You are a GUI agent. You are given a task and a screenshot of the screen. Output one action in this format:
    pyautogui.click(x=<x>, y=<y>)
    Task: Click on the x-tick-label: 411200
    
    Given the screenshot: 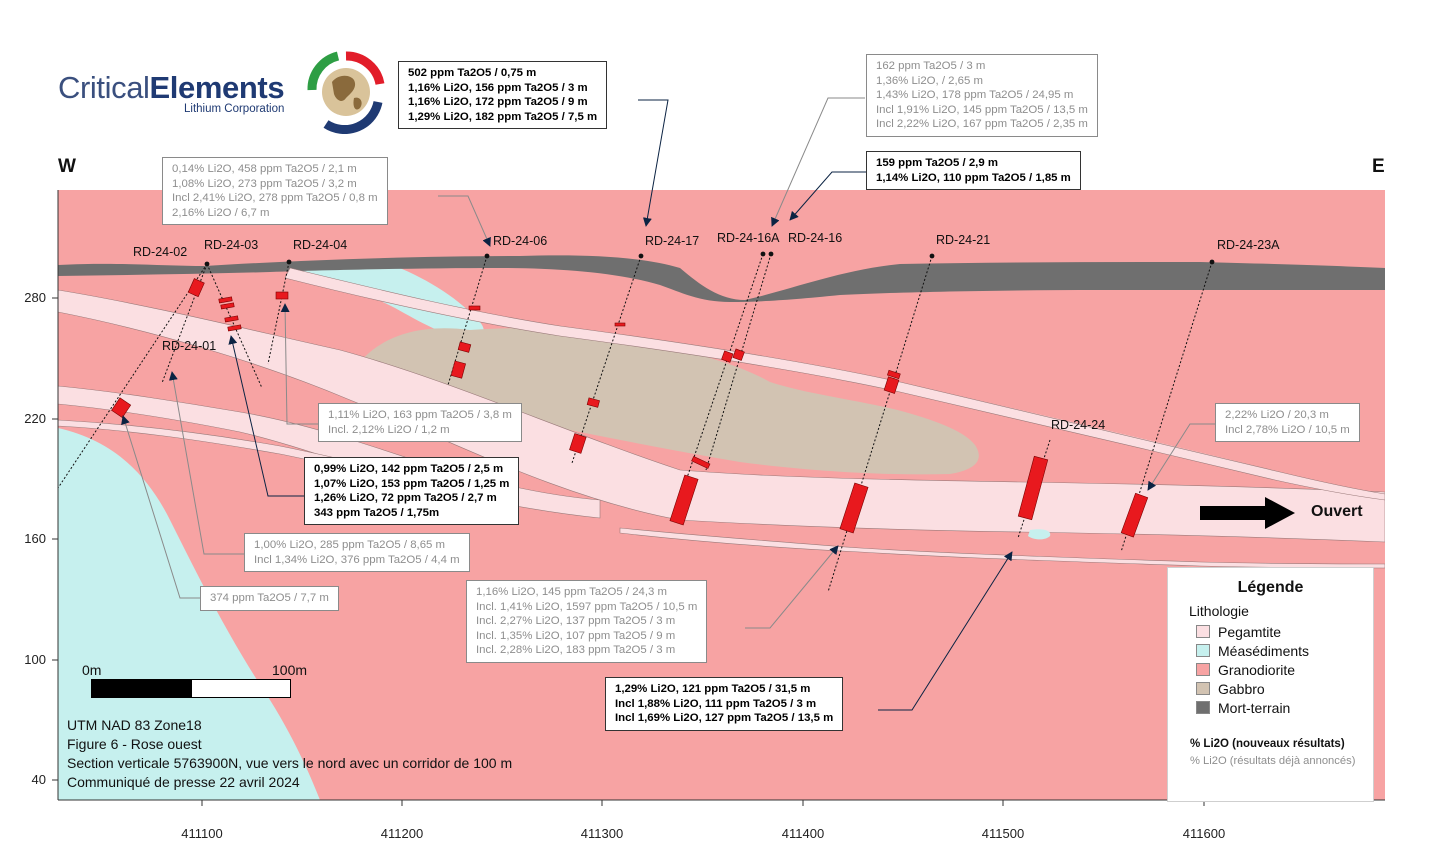 What is the action you would take?
    pyautogui.click(x=402, y=833)
    